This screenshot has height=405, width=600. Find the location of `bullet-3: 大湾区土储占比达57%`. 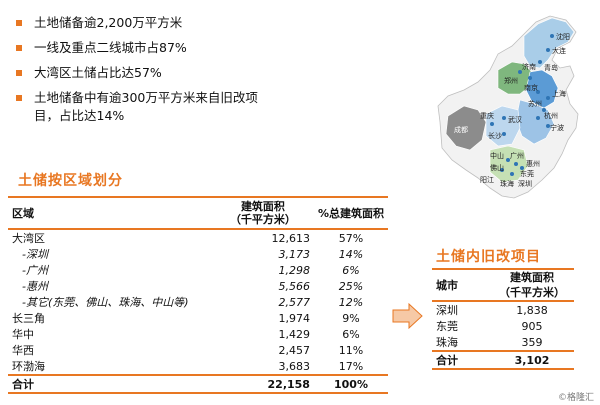

bullet-3: 大湾区土储占比达57% is located at coordinates (170, 73).